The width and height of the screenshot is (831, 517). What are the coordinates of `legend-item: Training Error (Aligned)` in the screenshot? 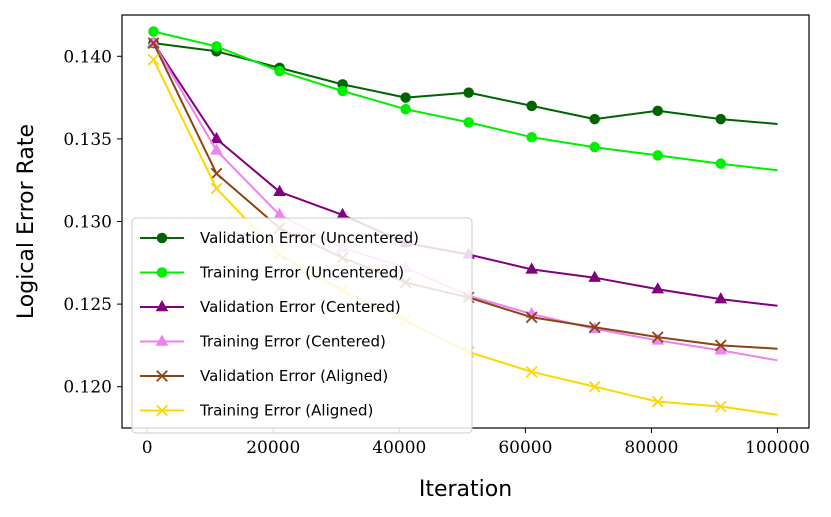 It's located at (256, 411).